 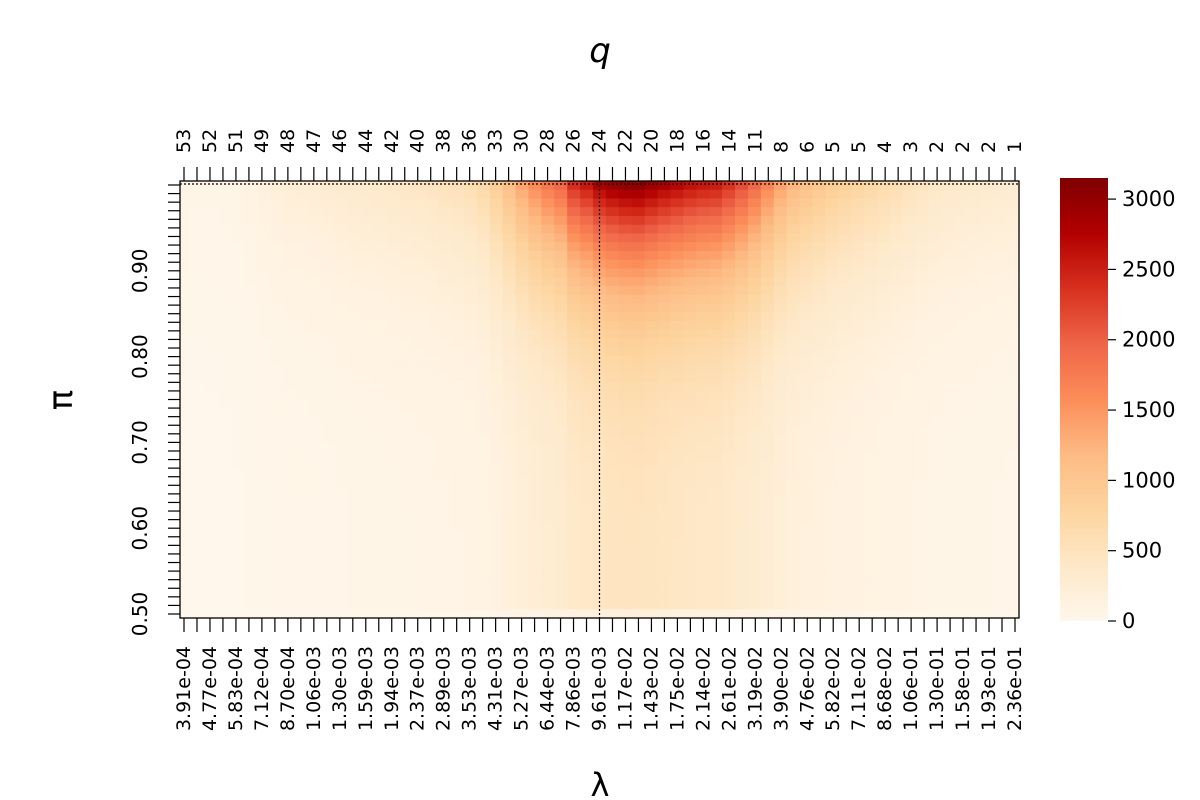 I want to click on colorbar-tick-label: 0, so click(x=1128, y=621).